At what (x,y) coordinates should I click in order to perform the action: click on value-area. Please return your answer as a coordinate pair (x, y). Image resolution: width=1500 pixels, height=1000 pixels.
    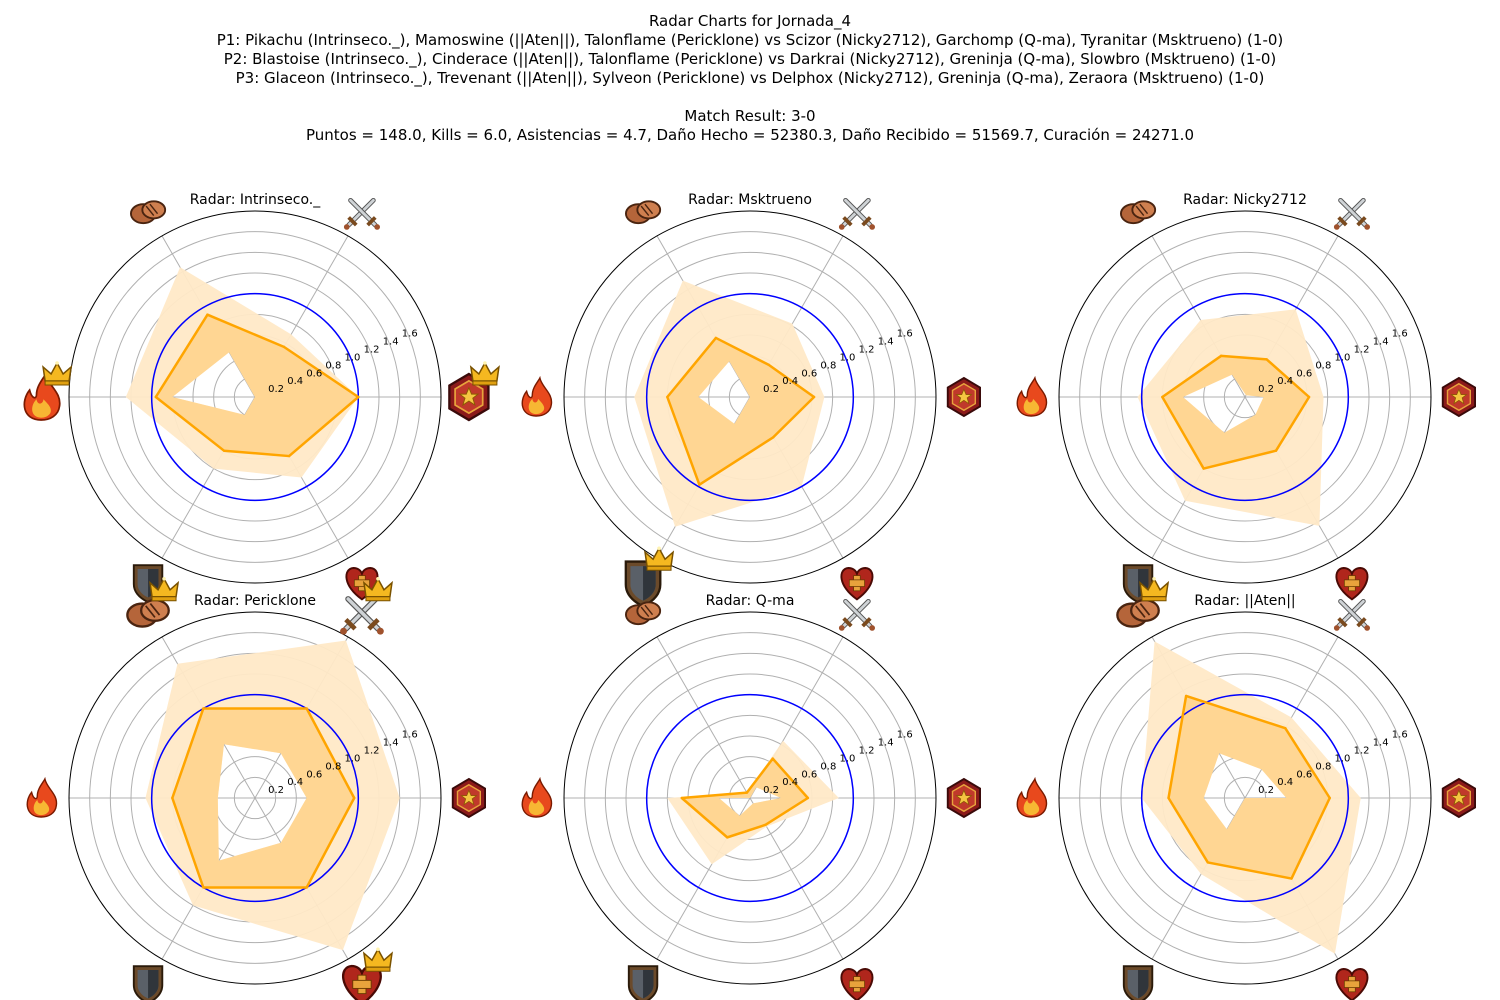
    Looking at the image, I should click on (257, 385).